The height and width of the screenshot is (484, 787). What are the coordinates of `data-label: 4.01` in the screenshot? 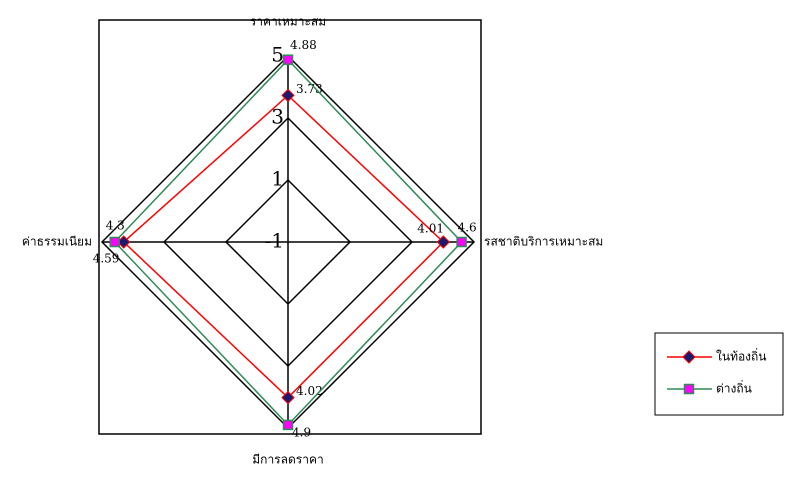 It's located at (430, 229).